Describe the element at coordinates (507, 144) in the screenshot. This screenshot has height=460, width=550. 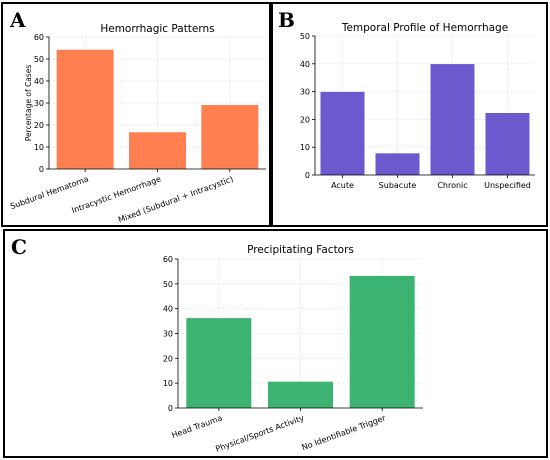
I see `bar-unspecified` at that location.